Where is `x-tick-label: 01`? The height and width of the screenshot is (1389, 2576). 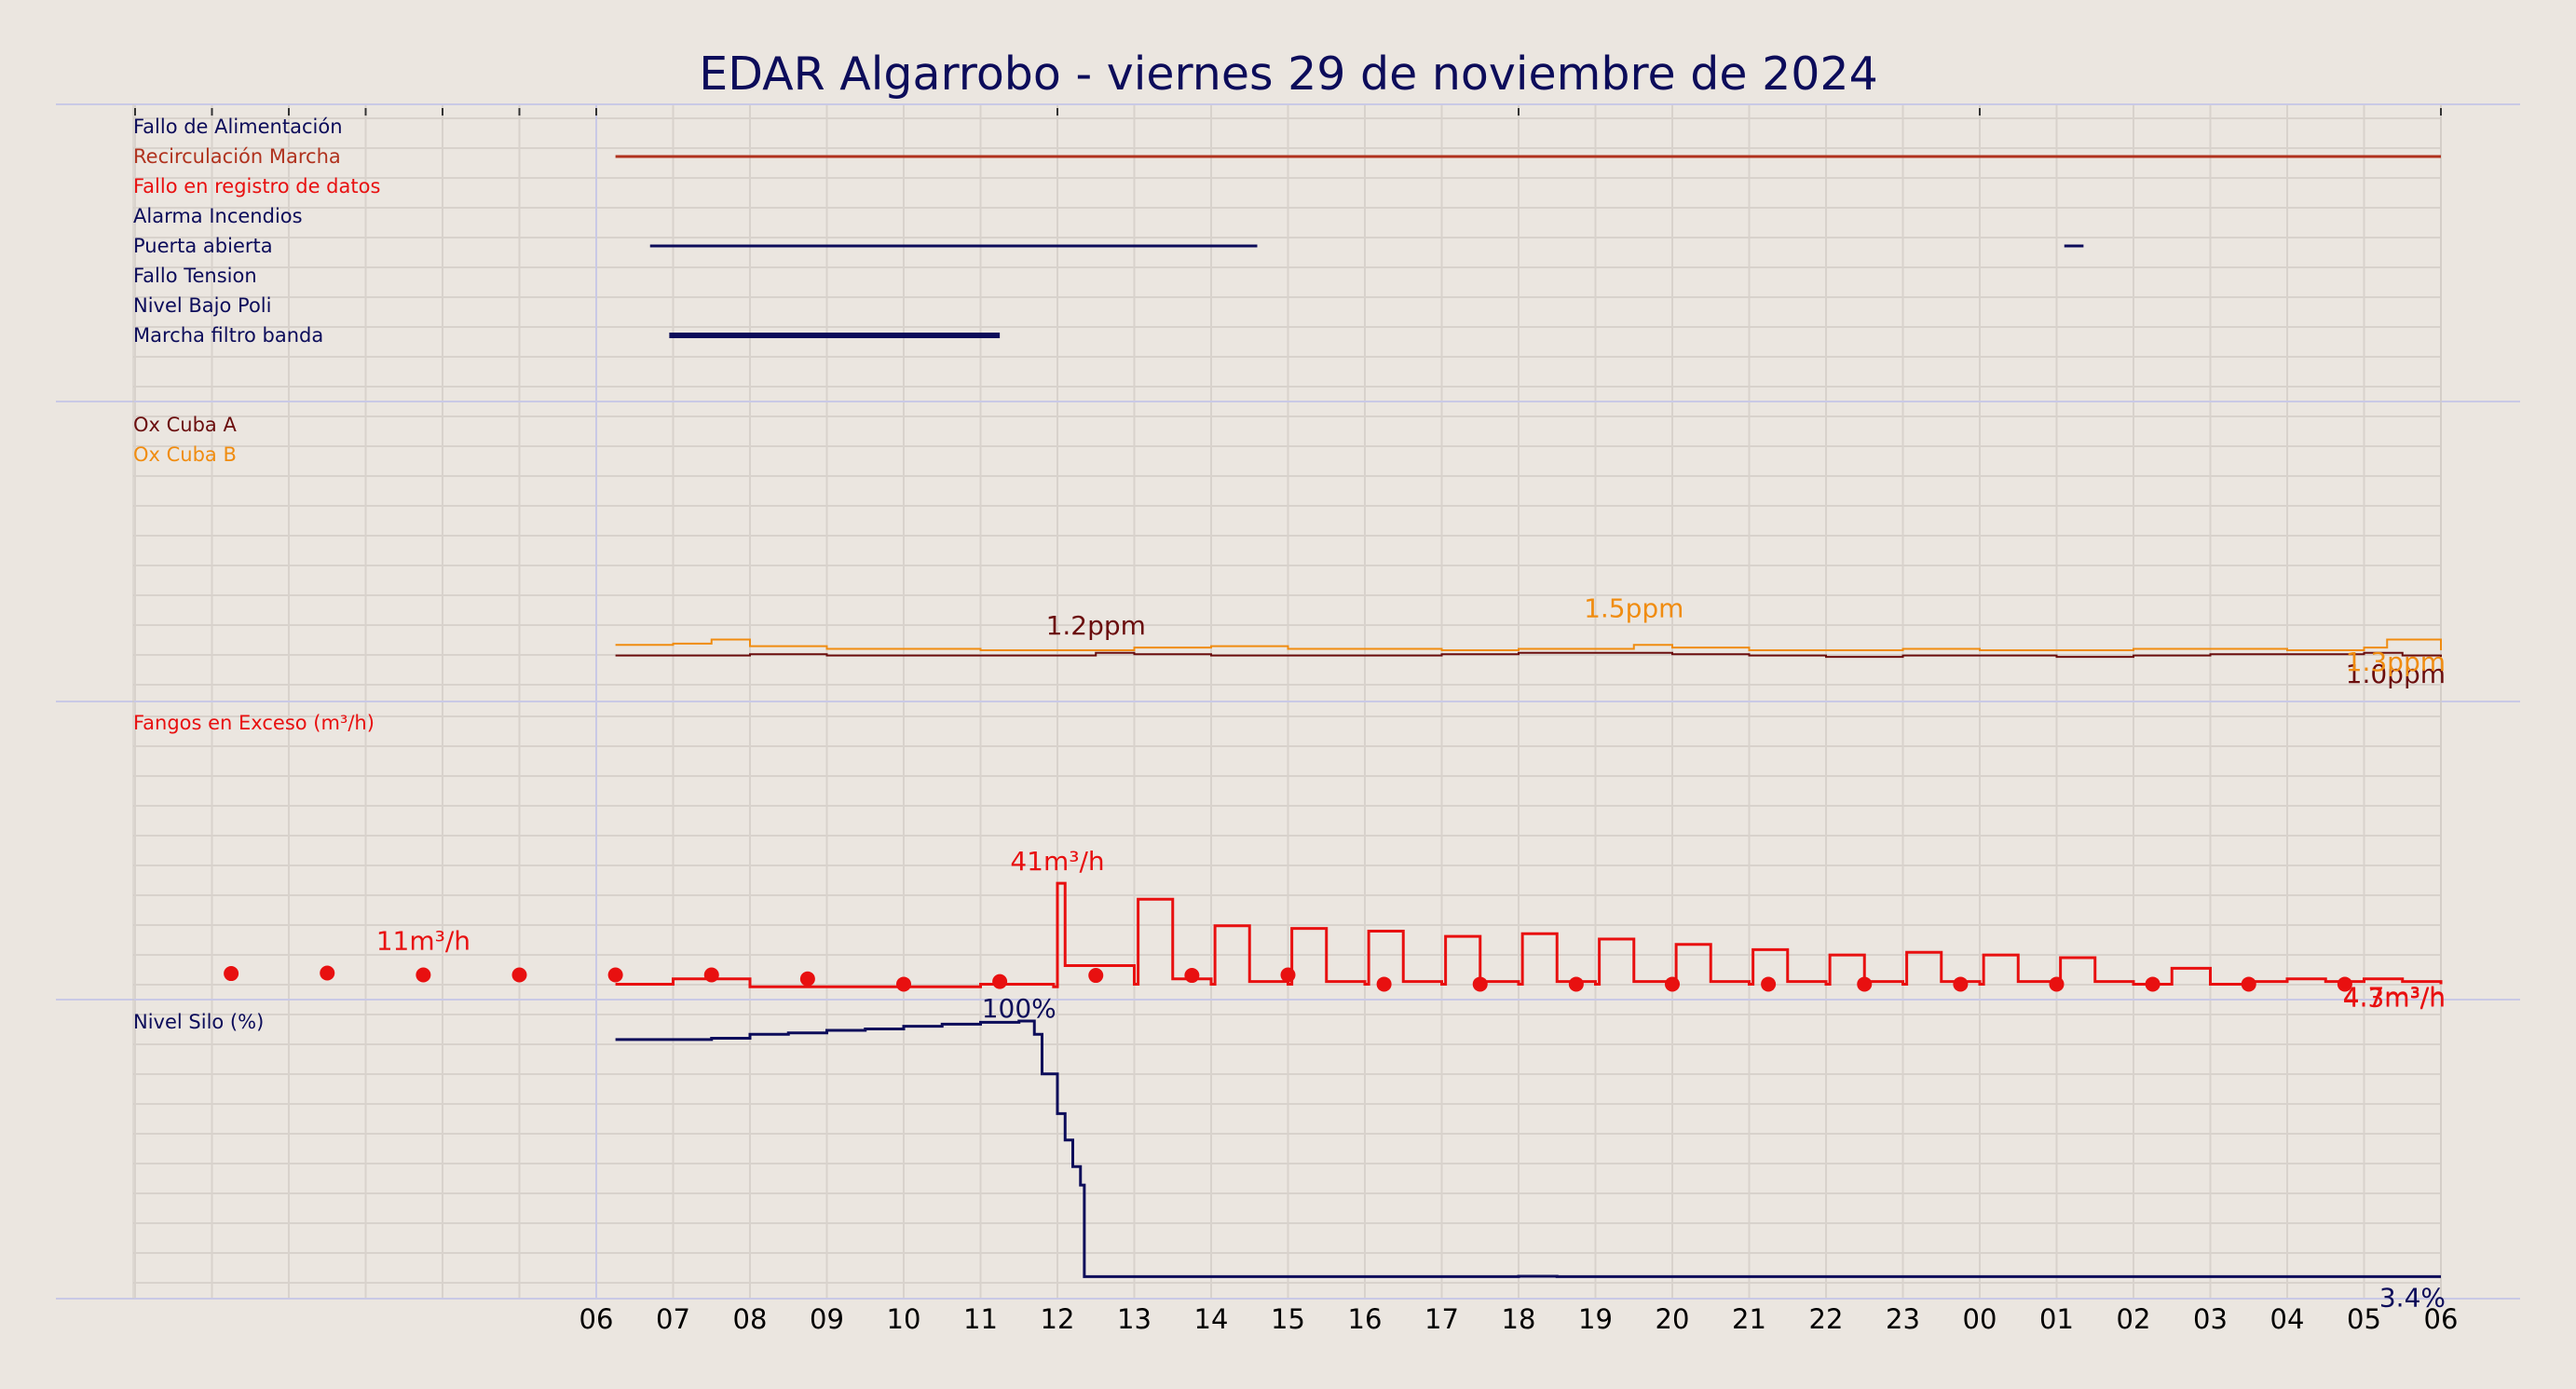 x-tick-label: 01 is located at coordinates (2056, 1319).